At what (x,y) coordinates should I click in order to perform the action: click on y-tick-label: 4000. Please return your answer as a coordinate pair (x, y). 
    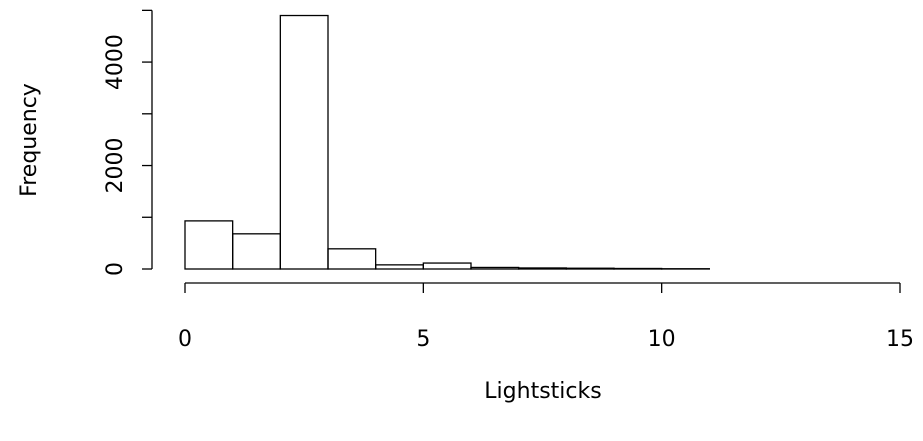
    Looking at the image, I should click on (115, 62).